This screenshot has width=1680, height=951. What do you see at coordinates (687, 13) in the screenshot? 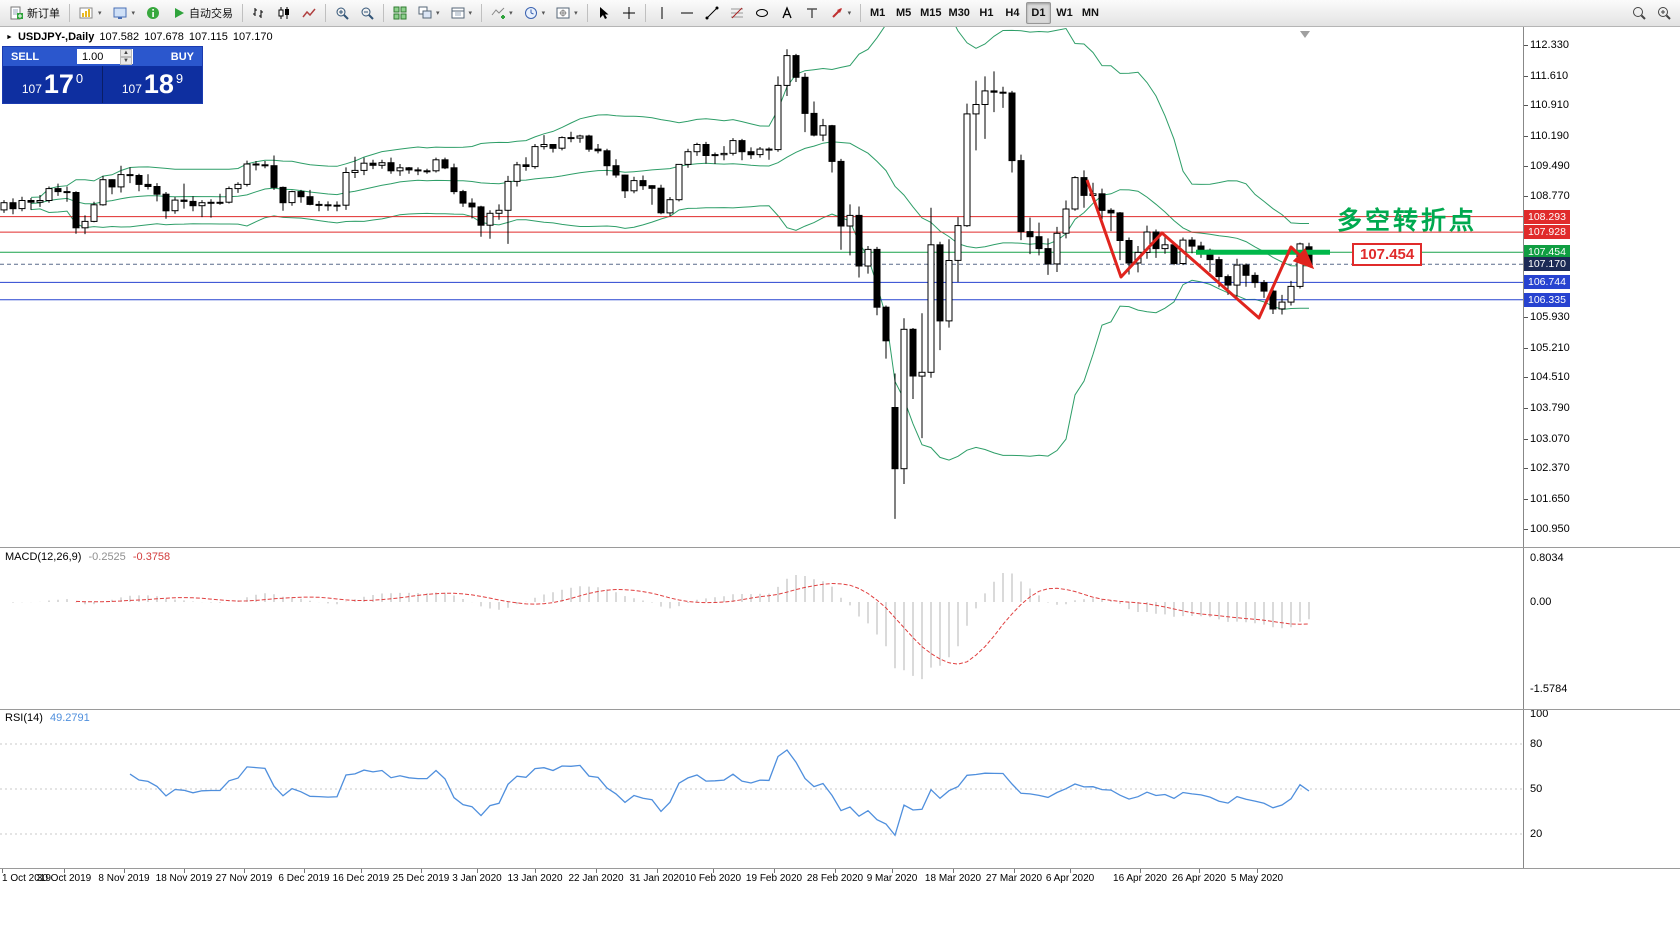
I see `horizontal-line-button` at bounding box center [687, 13].